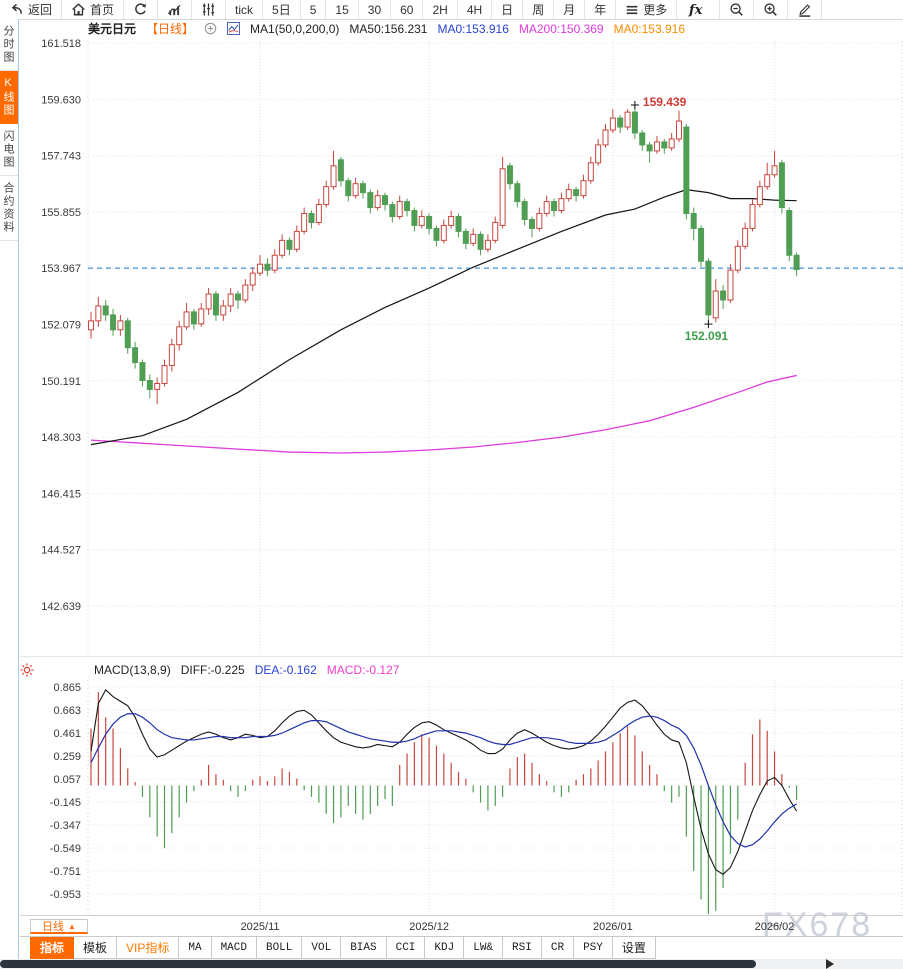  What do you see at coordinates (558, 948) in the screenshot?
I see `tab-cr: CR` at bounding box center [558, 948].